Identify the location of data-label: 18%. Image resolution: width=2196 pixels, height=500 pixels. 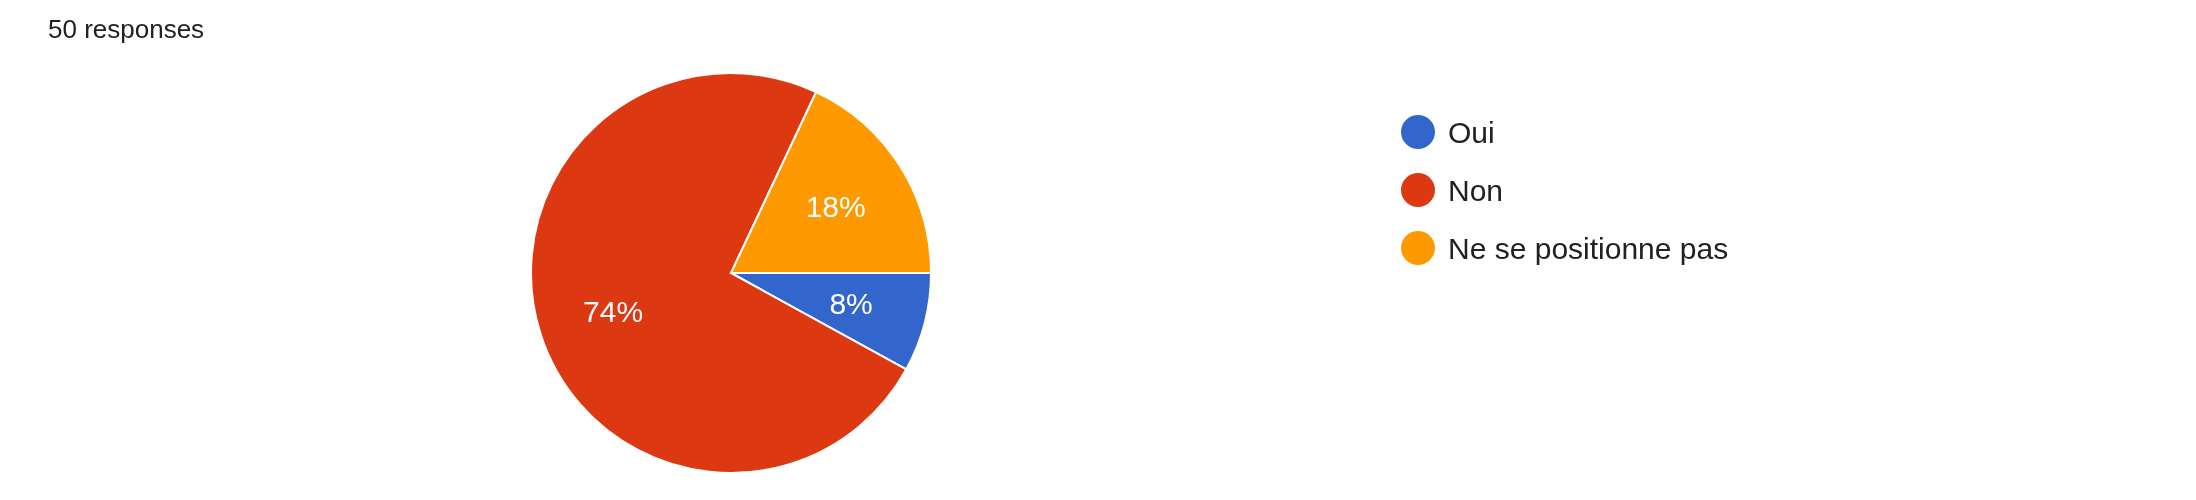
(835, 207).